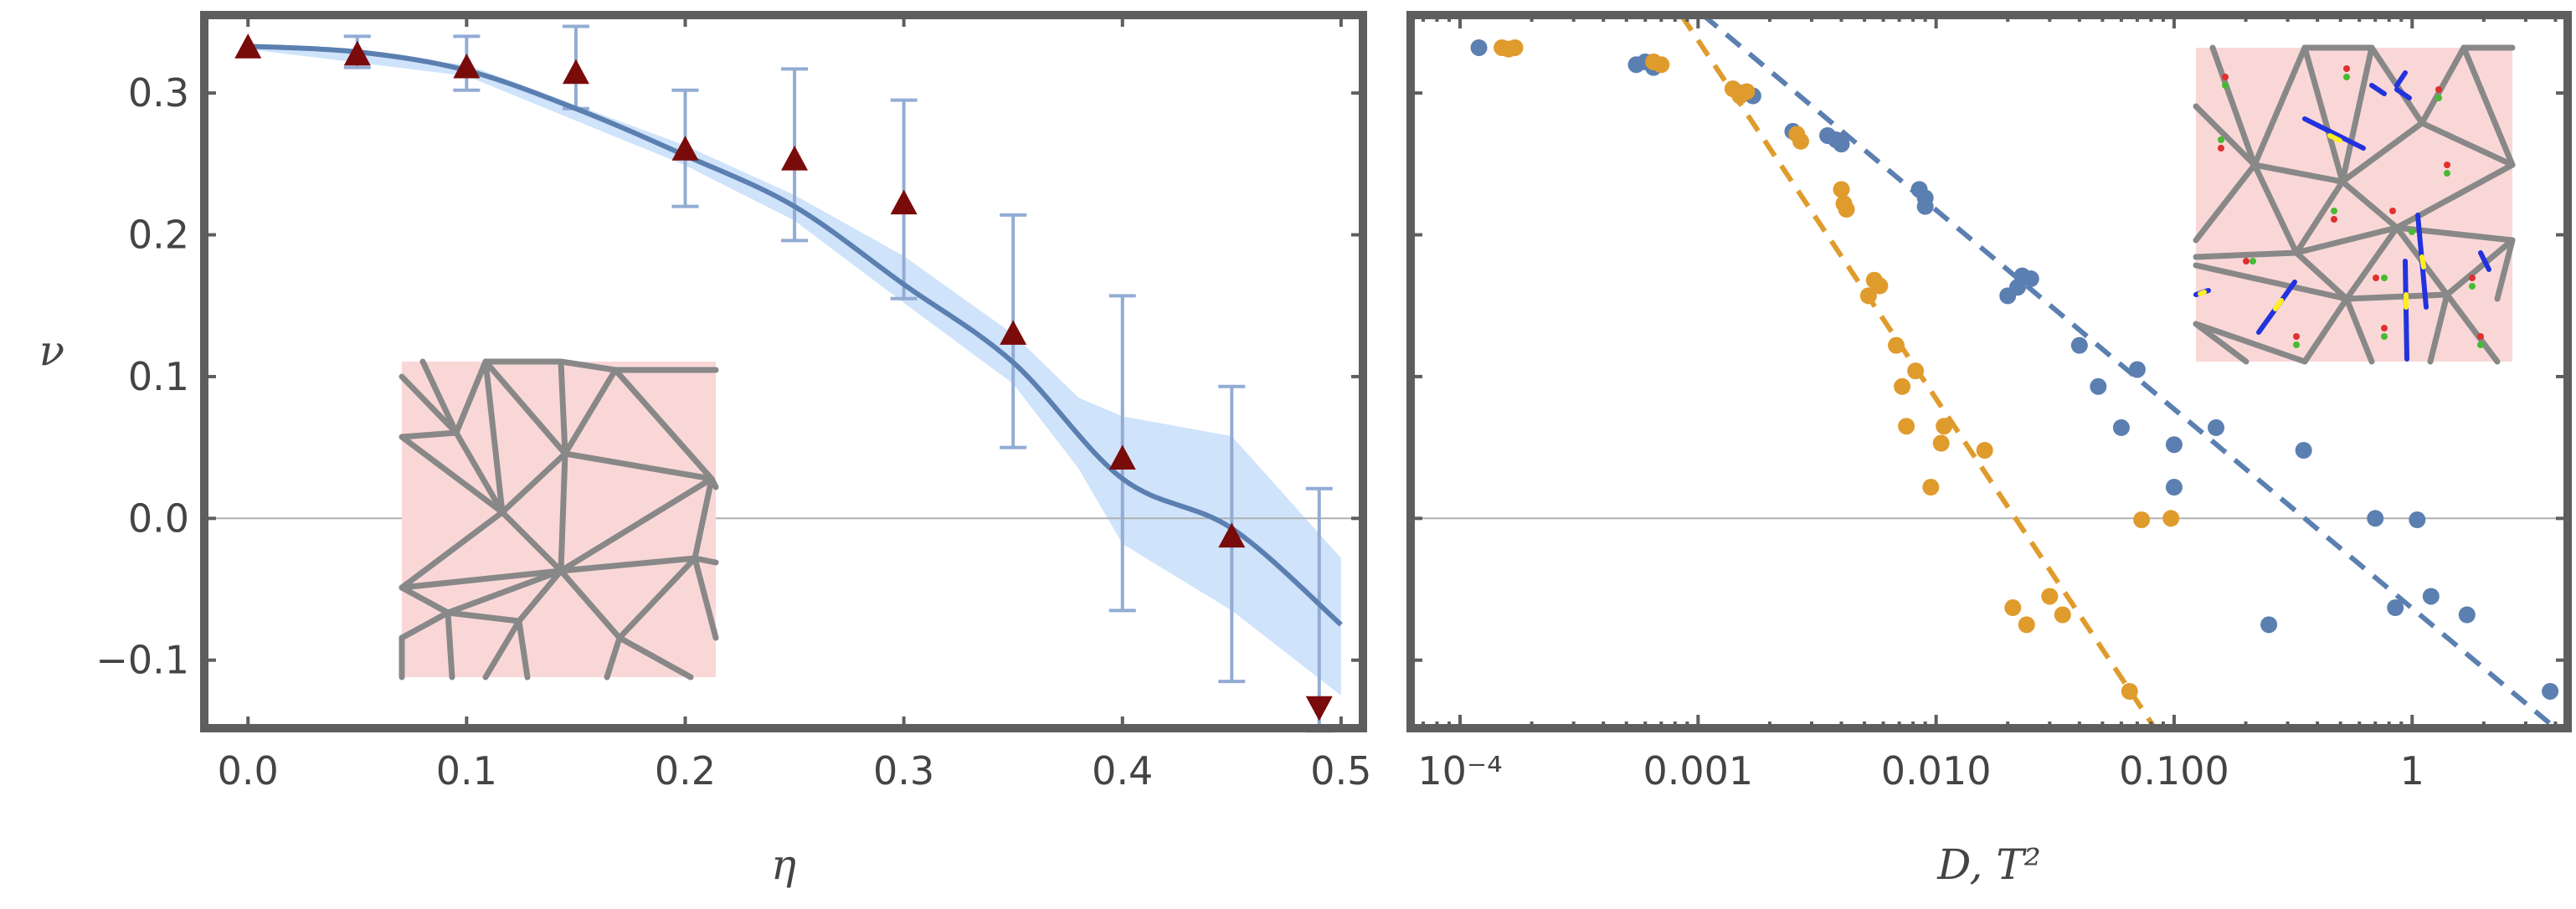  What do you see at coordinates (1937, 770) in the screenshot?
I see `x-tick-label: 0.010` at bounding box center [1937, 770].